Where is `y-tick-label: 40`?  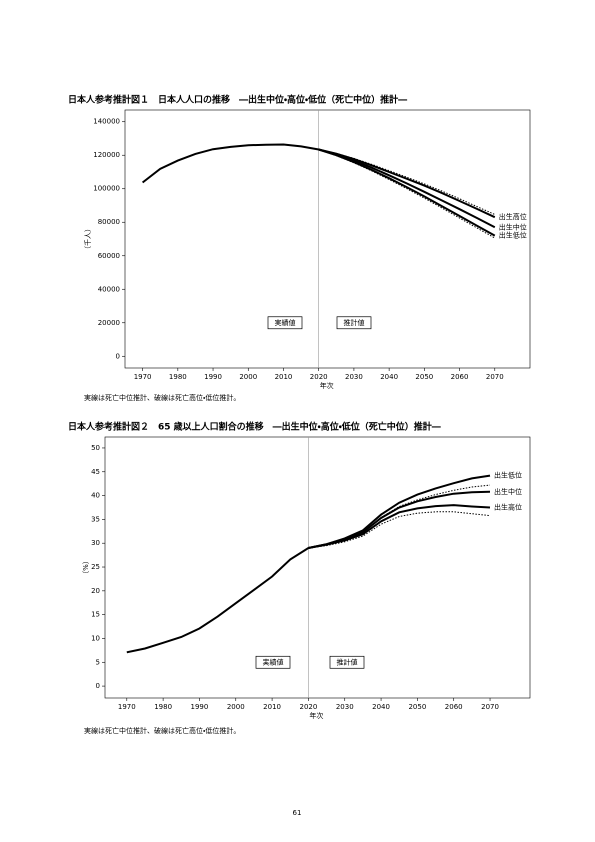 y-tick-label: 40 is located at coordinates (95, 496).